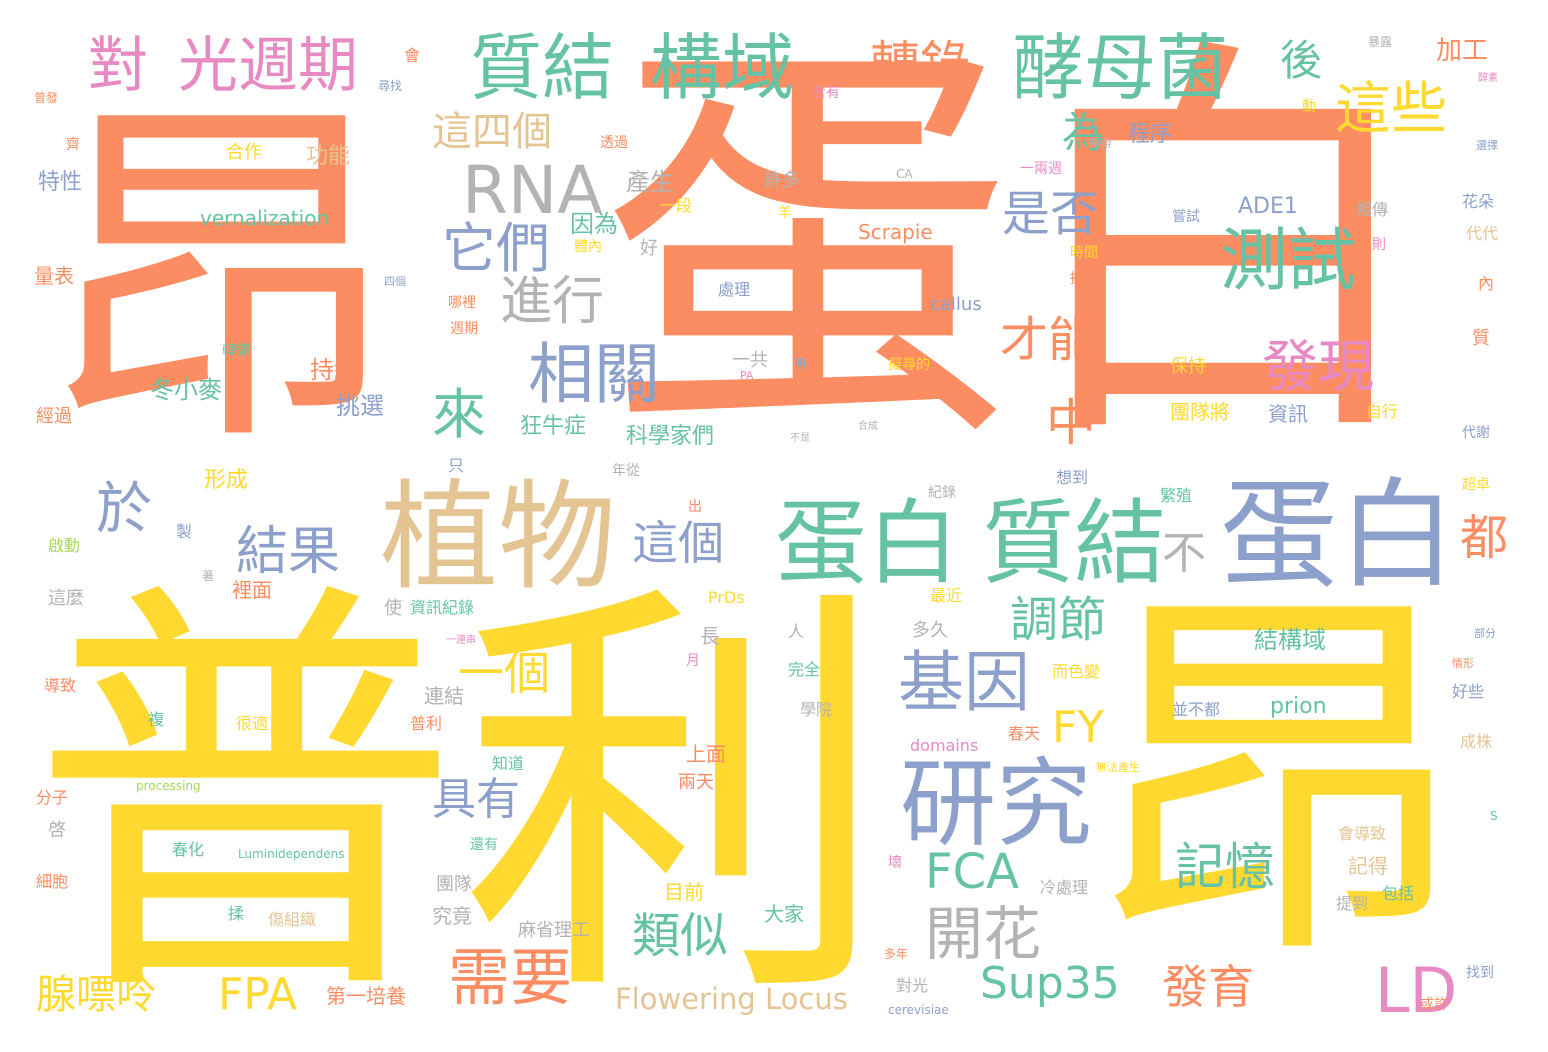 This screenshot has height=1052, width=1548. I want to click on word-jingguo: 經過, so click(54, 416).